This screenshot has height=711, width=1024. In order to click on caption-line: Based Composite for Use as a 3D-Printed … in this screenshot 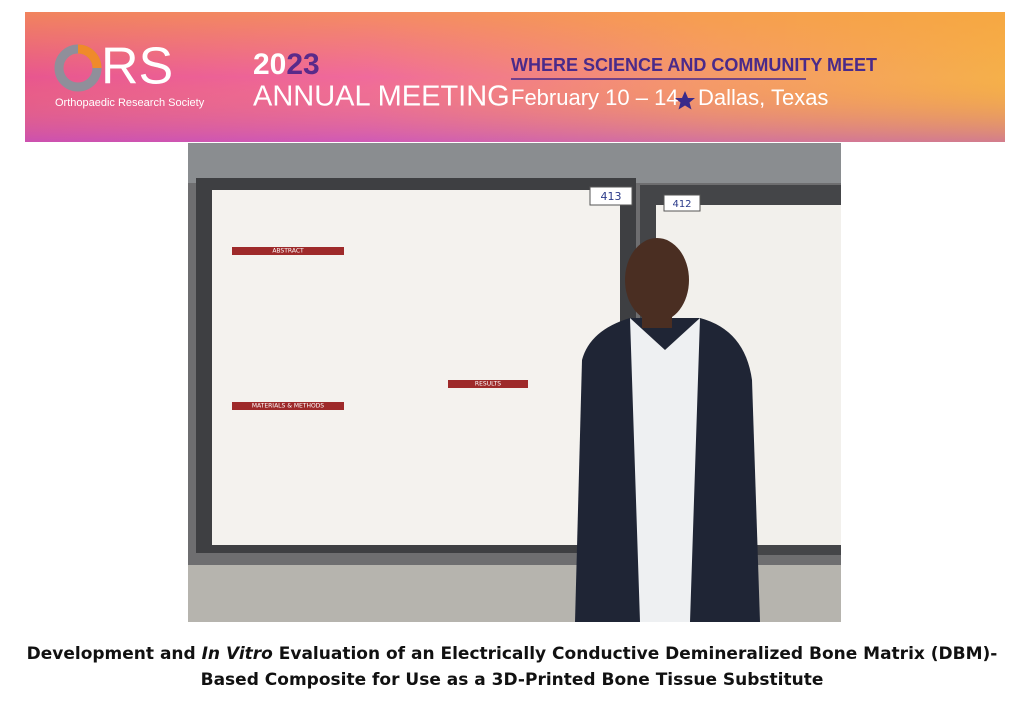, I will do `click(512, 680)`.